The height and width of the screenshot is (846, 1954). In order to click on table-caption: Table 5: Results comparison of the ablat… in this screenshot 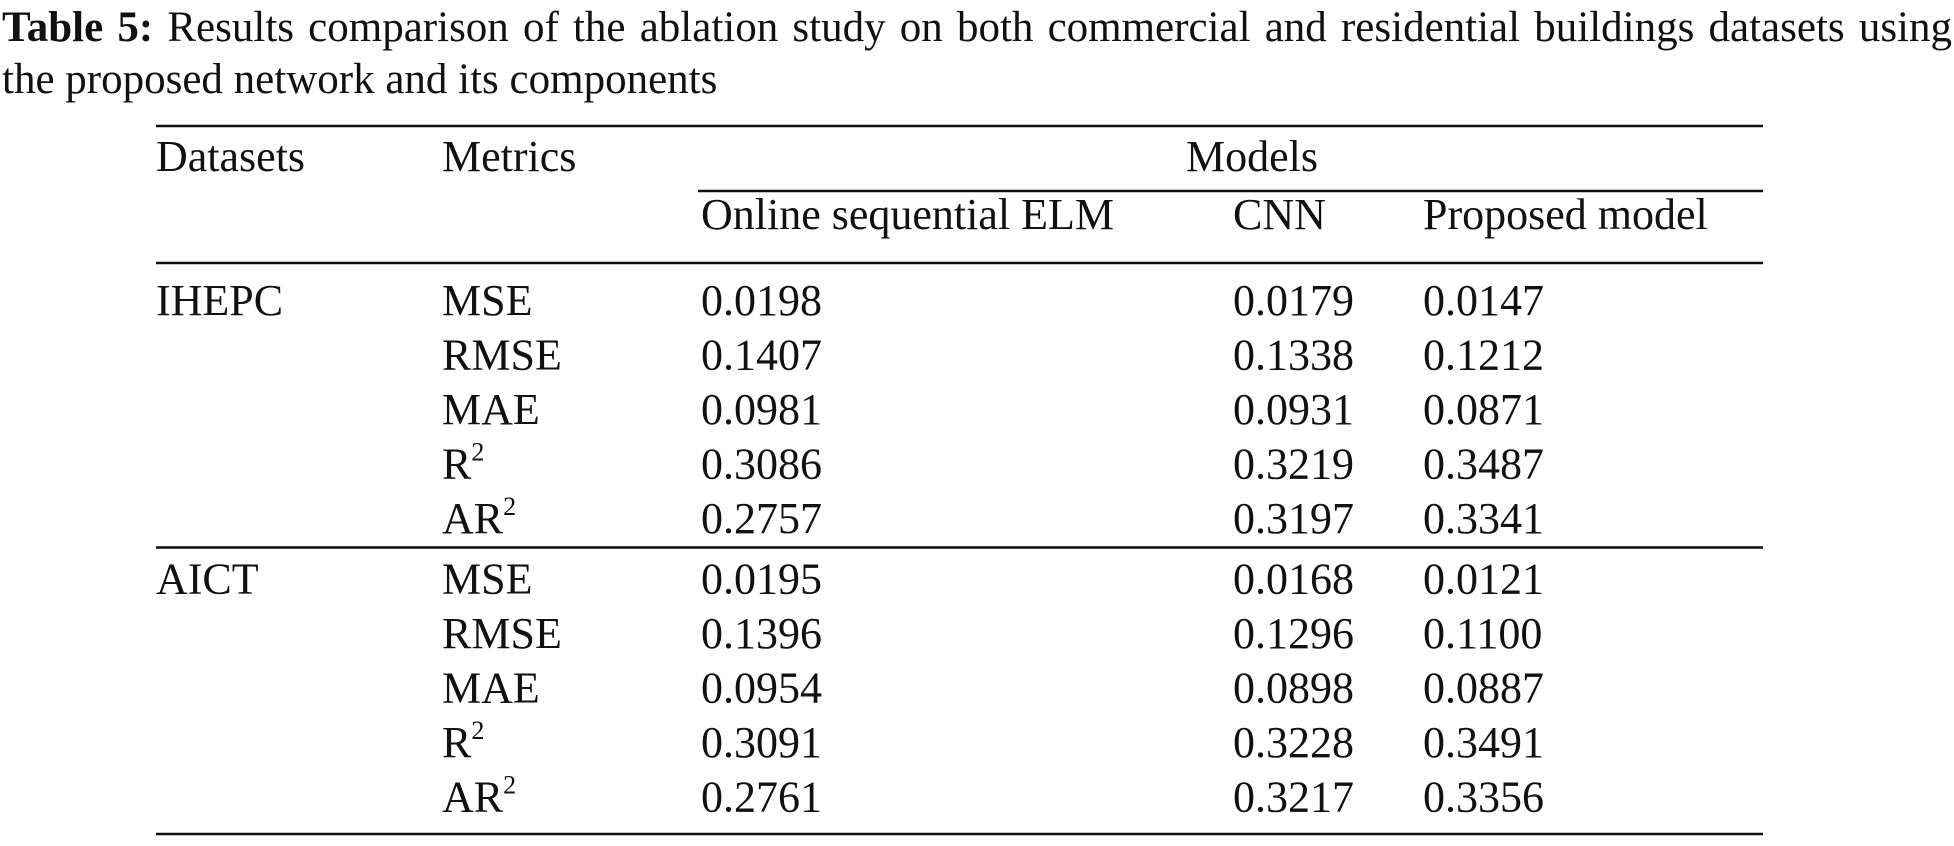, I will do `click(977, 54)`.